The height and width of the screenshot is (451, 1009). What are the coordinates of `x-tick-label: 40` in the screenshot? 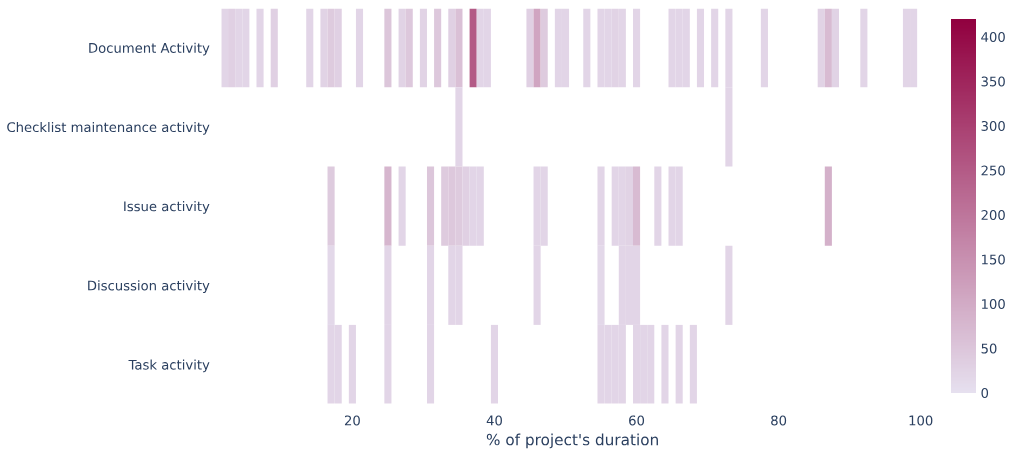 It's located at (494, 420).